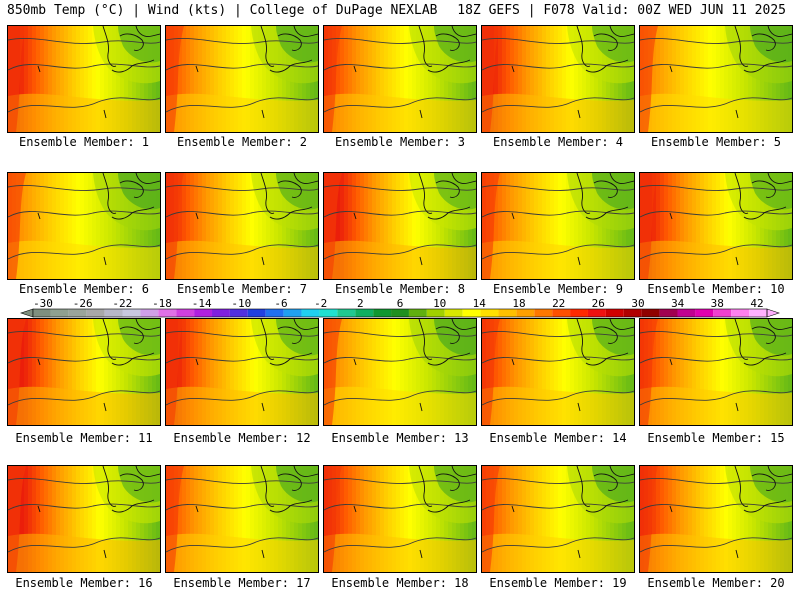 Image resolution: width=800 pixels, height=600 pixels. What do you see at coordinates (480, 303) in the screenshot?
I see `colorbar-tick-label: 14` at bounding box center [480, 303].